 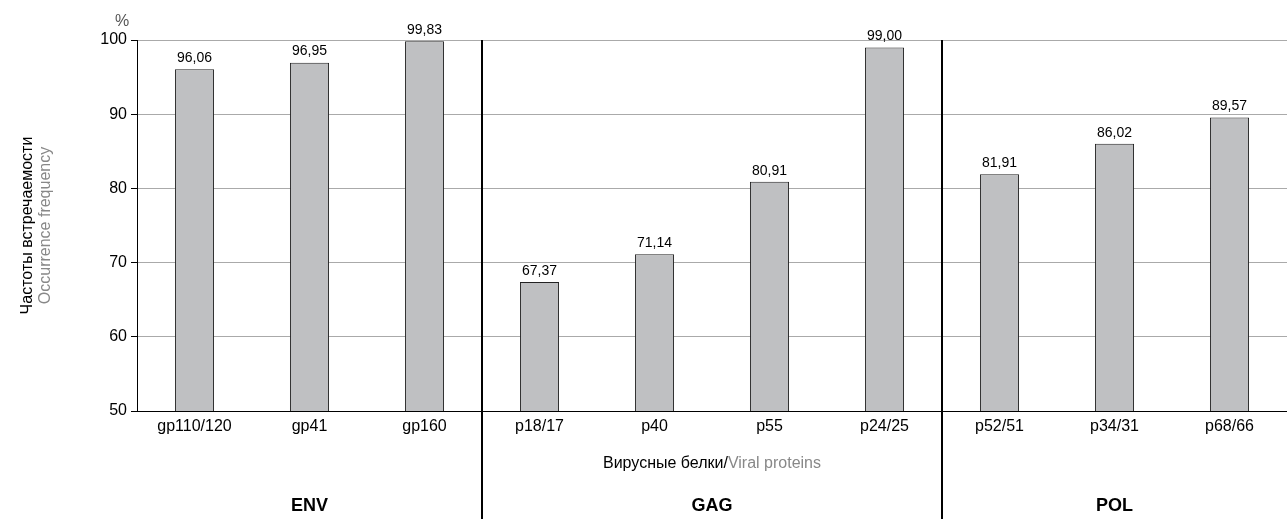 What do you see at coordinates (1000, 426) in the screenshot?
I see `x-tick-label: p52/51` at bounding box center [1000, 426].